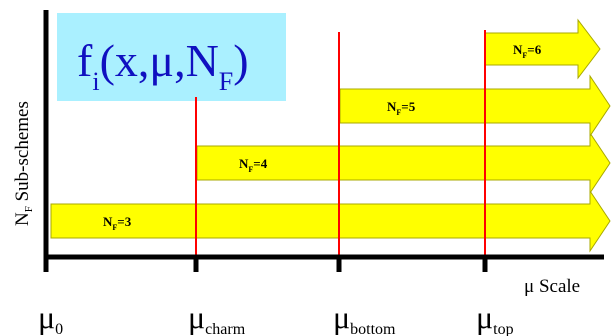 Image resolution: width=615 pixels, height=336 pixels. Describe the element at coordinates (401, 108) in the screenshot. I see `arrow-nf5-label: NF=5` at that location.